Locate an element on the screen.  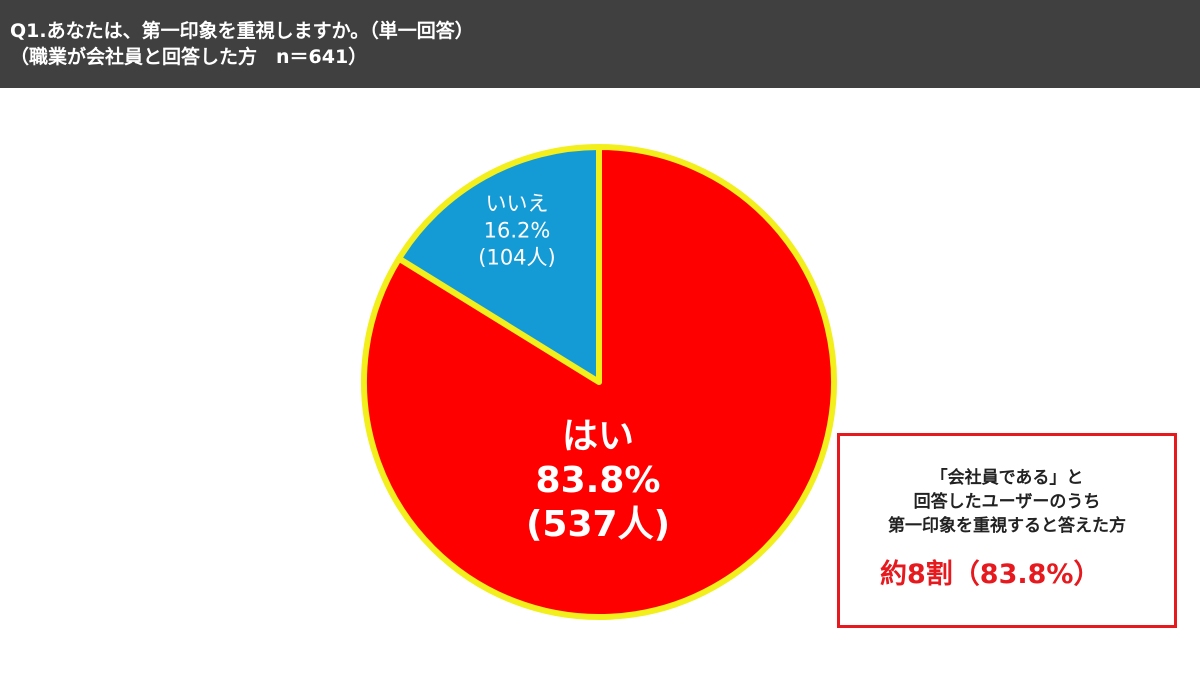
slice-label-yes-count: (537人) is located at coordinates (598, 524).